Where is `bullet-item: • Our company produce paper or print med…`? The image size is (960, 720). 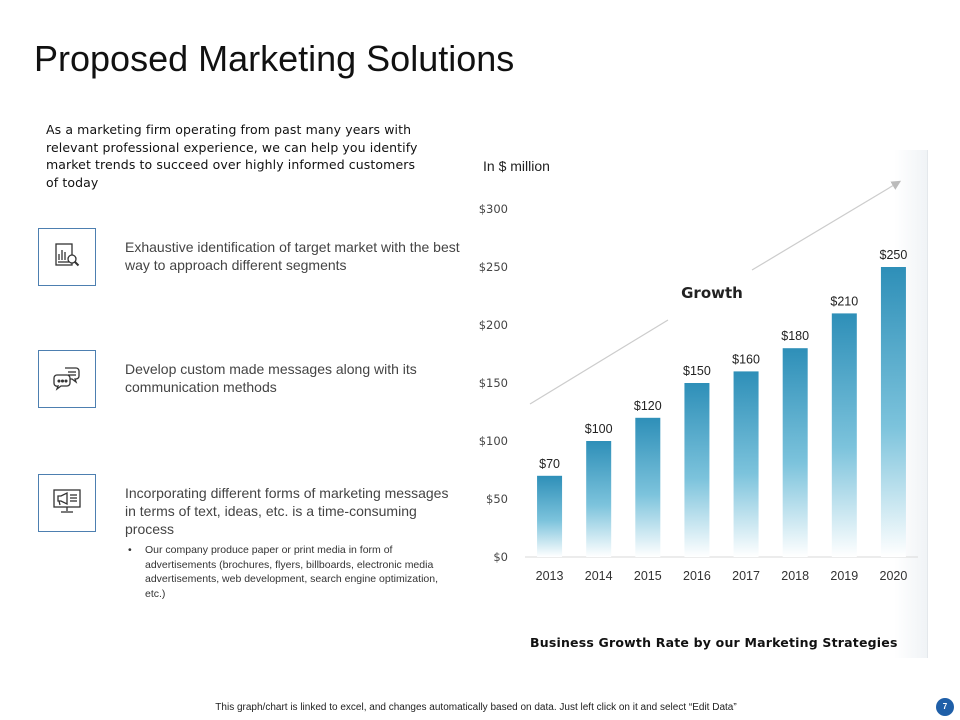 bullet-item: • Our company produce paper or print med… is located at coordinates (283, 572).